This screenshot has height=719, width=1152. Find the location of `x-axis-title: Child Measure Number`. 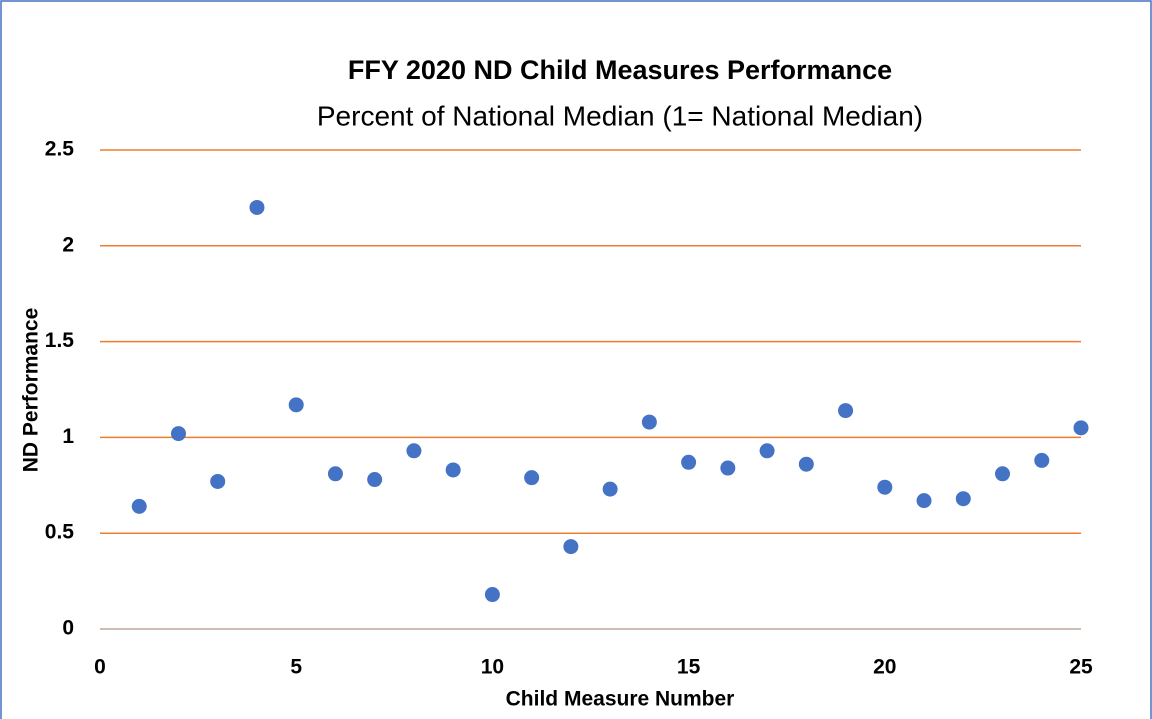

x-axis-title: Child Measure Number is located at coordinates (620, 699).